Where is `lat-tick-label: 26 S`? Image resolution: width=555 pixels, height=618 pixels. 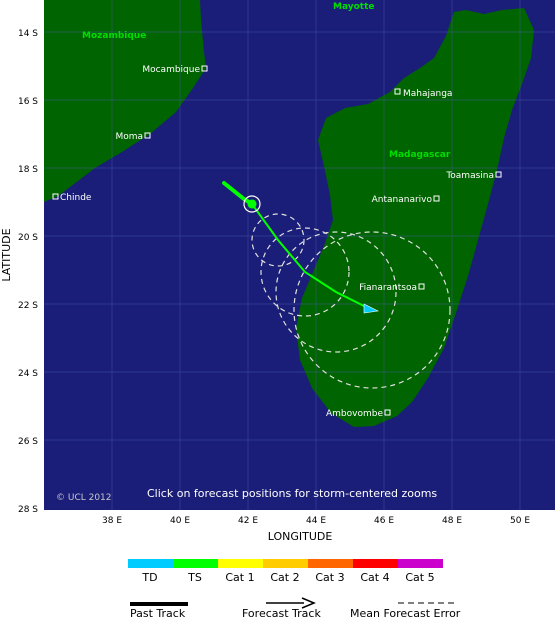 lat-tick-label: 26 S is located at coordinates (28, 442).